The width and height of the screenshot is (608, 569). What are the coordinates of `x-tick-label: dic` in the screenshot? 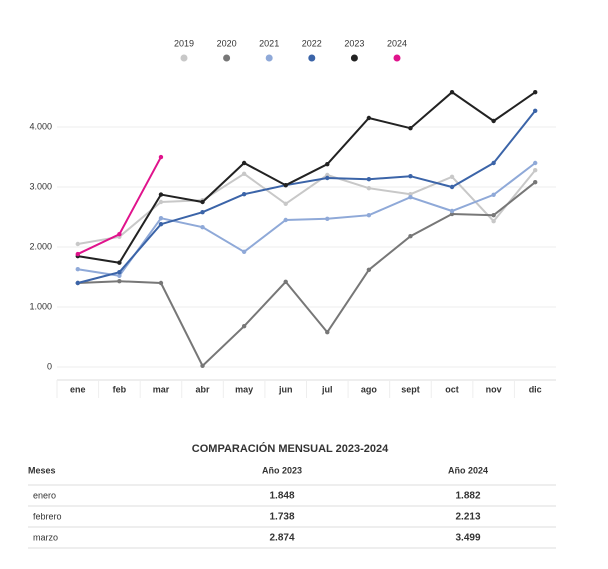 It's located at (535, 389).